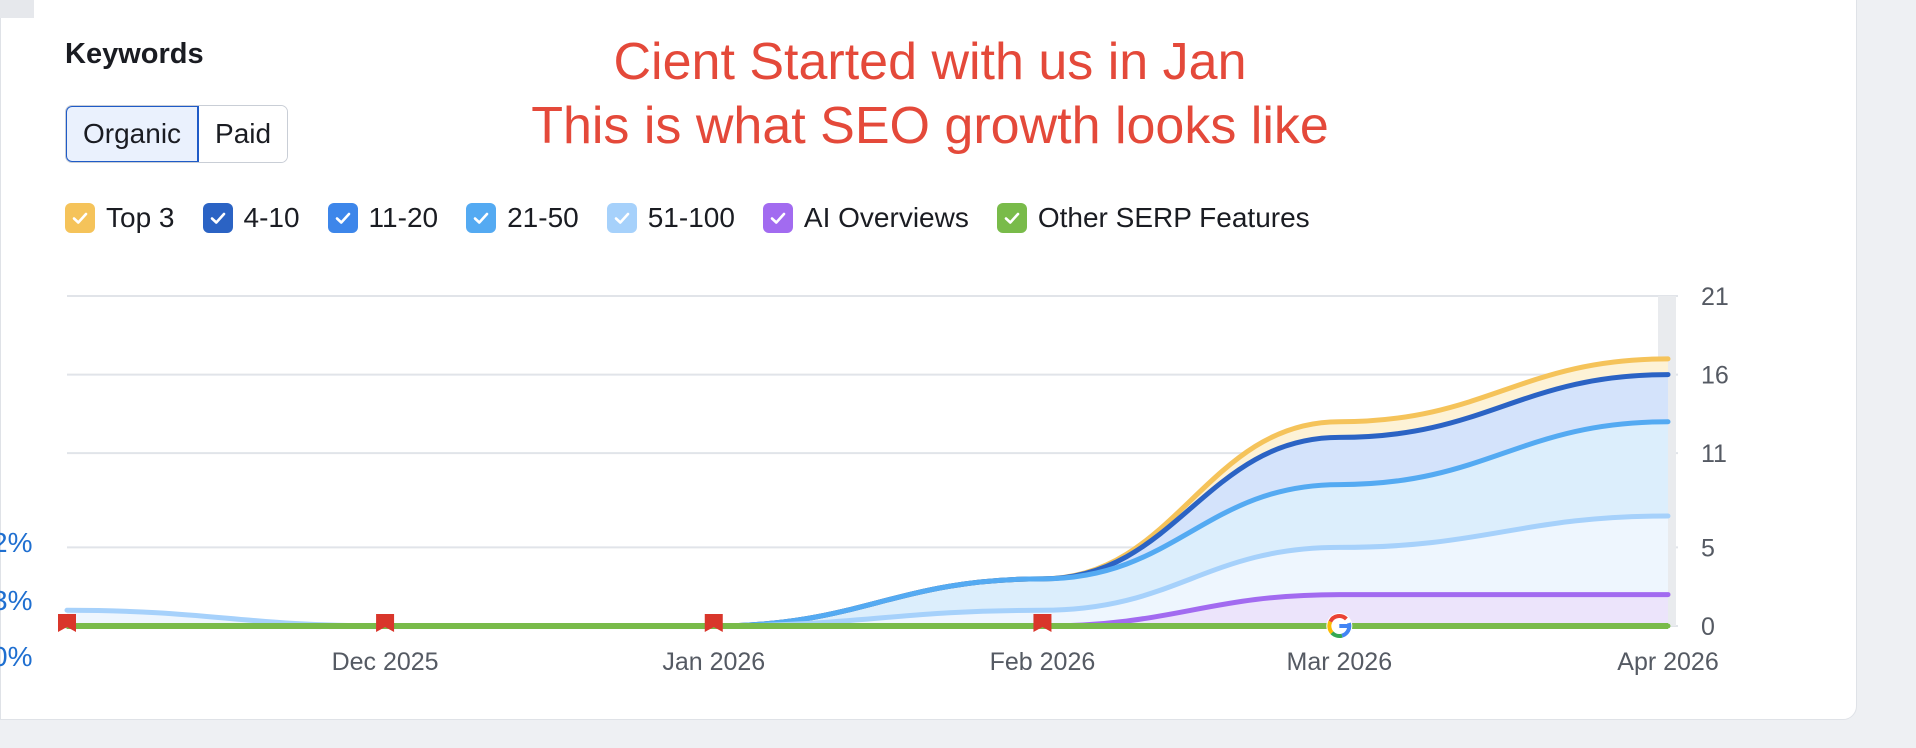 The image size is (1916, 748). I want to click on left-axis-label: 2%, so click(16, 542).